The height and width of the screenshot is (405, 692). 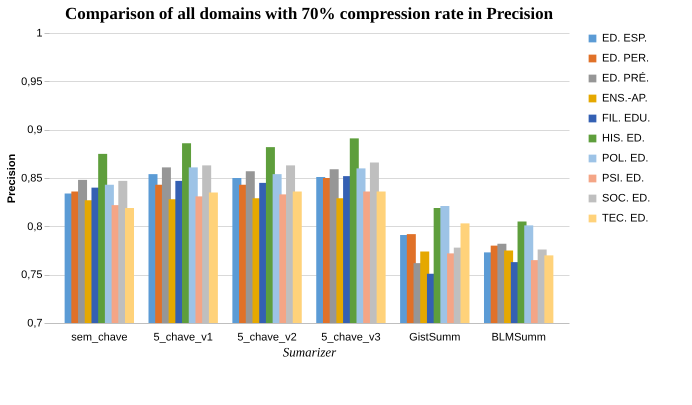 What do you see at coordinates (623, 178) in the screenshot?
I see `legend-label: PSI. ED.` at bounding box center [623, 178].